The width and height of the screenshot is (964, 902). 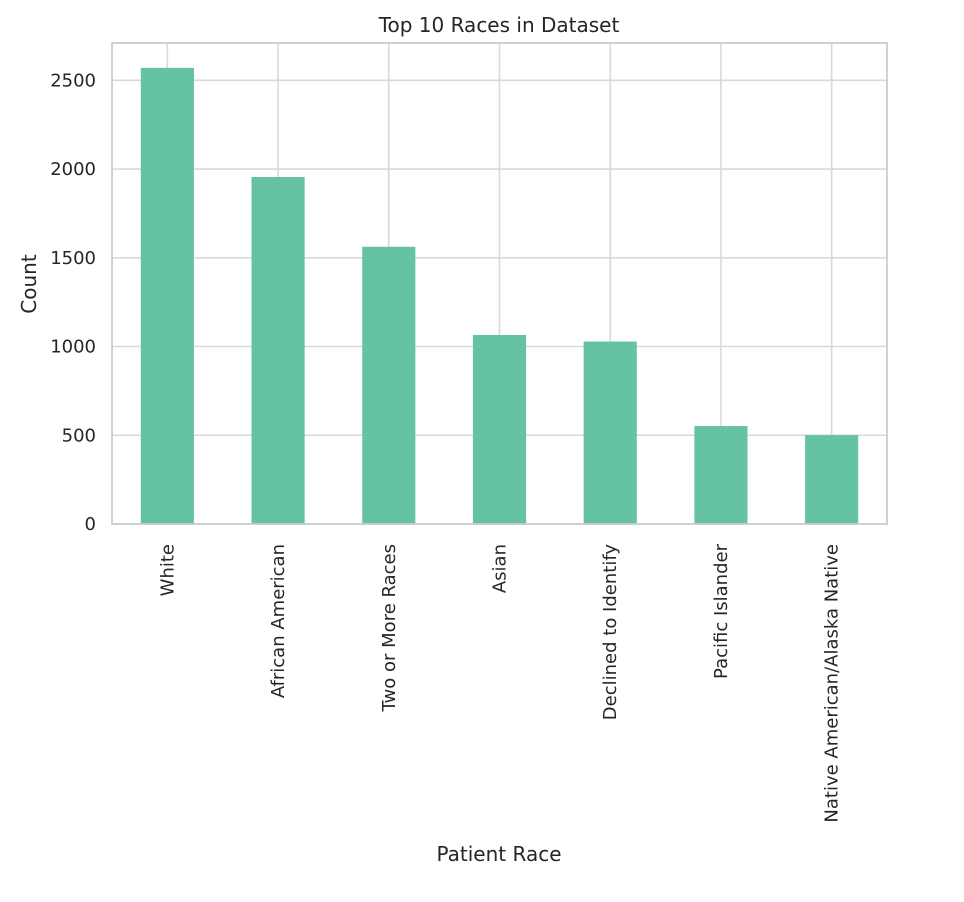 What do you see at coordinates (500, 568) in the screenshot?
I see `x-tick-label: Asian` at bounding box center [500, 568].